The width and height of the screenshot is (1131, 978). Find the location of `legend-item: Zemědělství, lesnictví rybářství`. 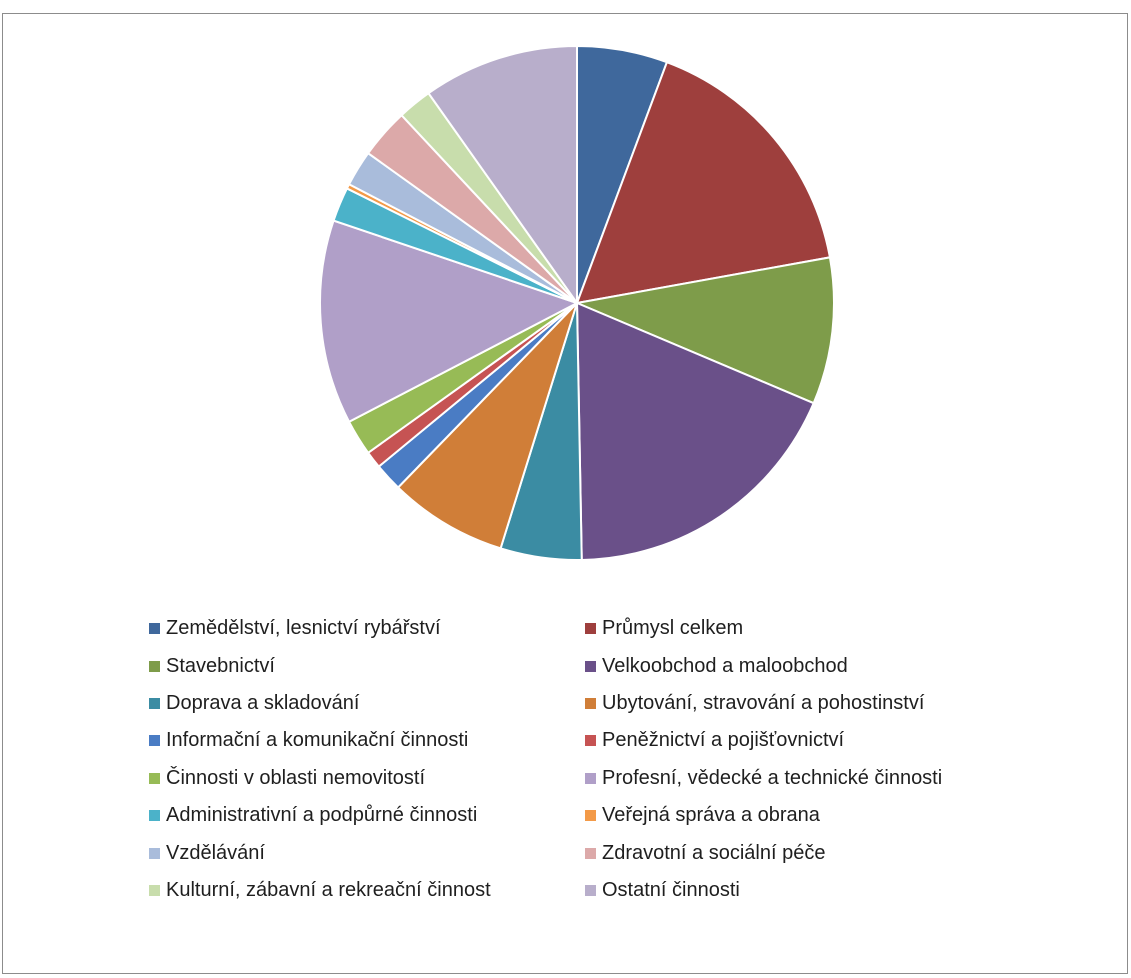

legend-item: Zemědělství, lesnictví rybářství is located at coordinates (367, 628).